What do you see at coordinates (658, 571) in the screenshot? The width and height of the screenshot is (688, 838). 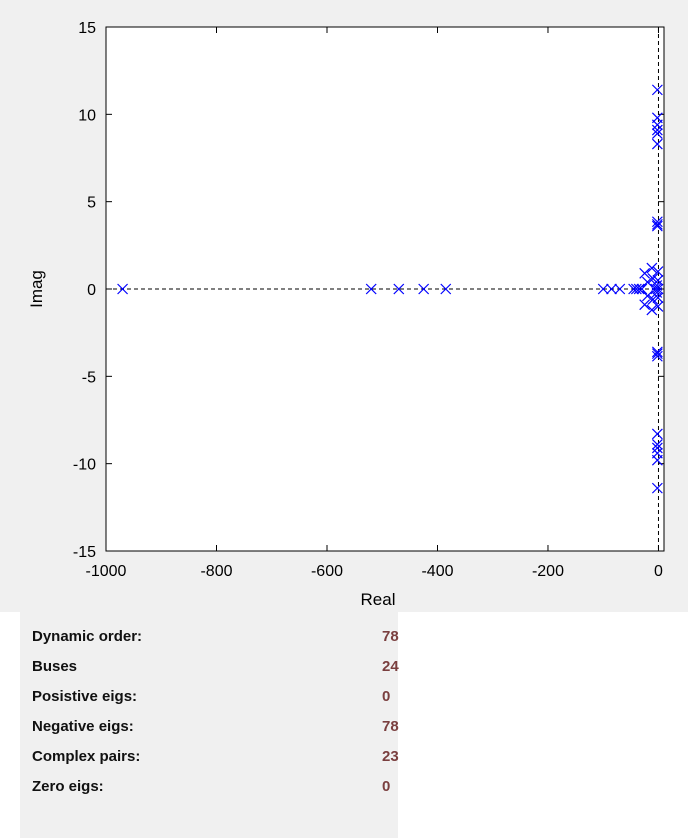 I see `x-tick-label: 0` at bounding box center [658, 571].